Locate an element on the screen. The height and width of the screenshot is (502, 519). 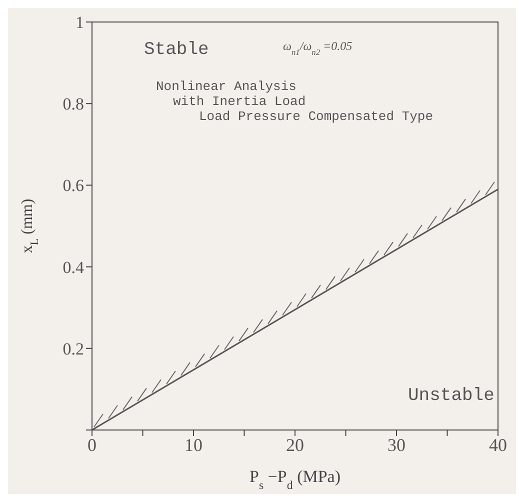
y-tick-label: 1 is located at coordinates (80, 22).